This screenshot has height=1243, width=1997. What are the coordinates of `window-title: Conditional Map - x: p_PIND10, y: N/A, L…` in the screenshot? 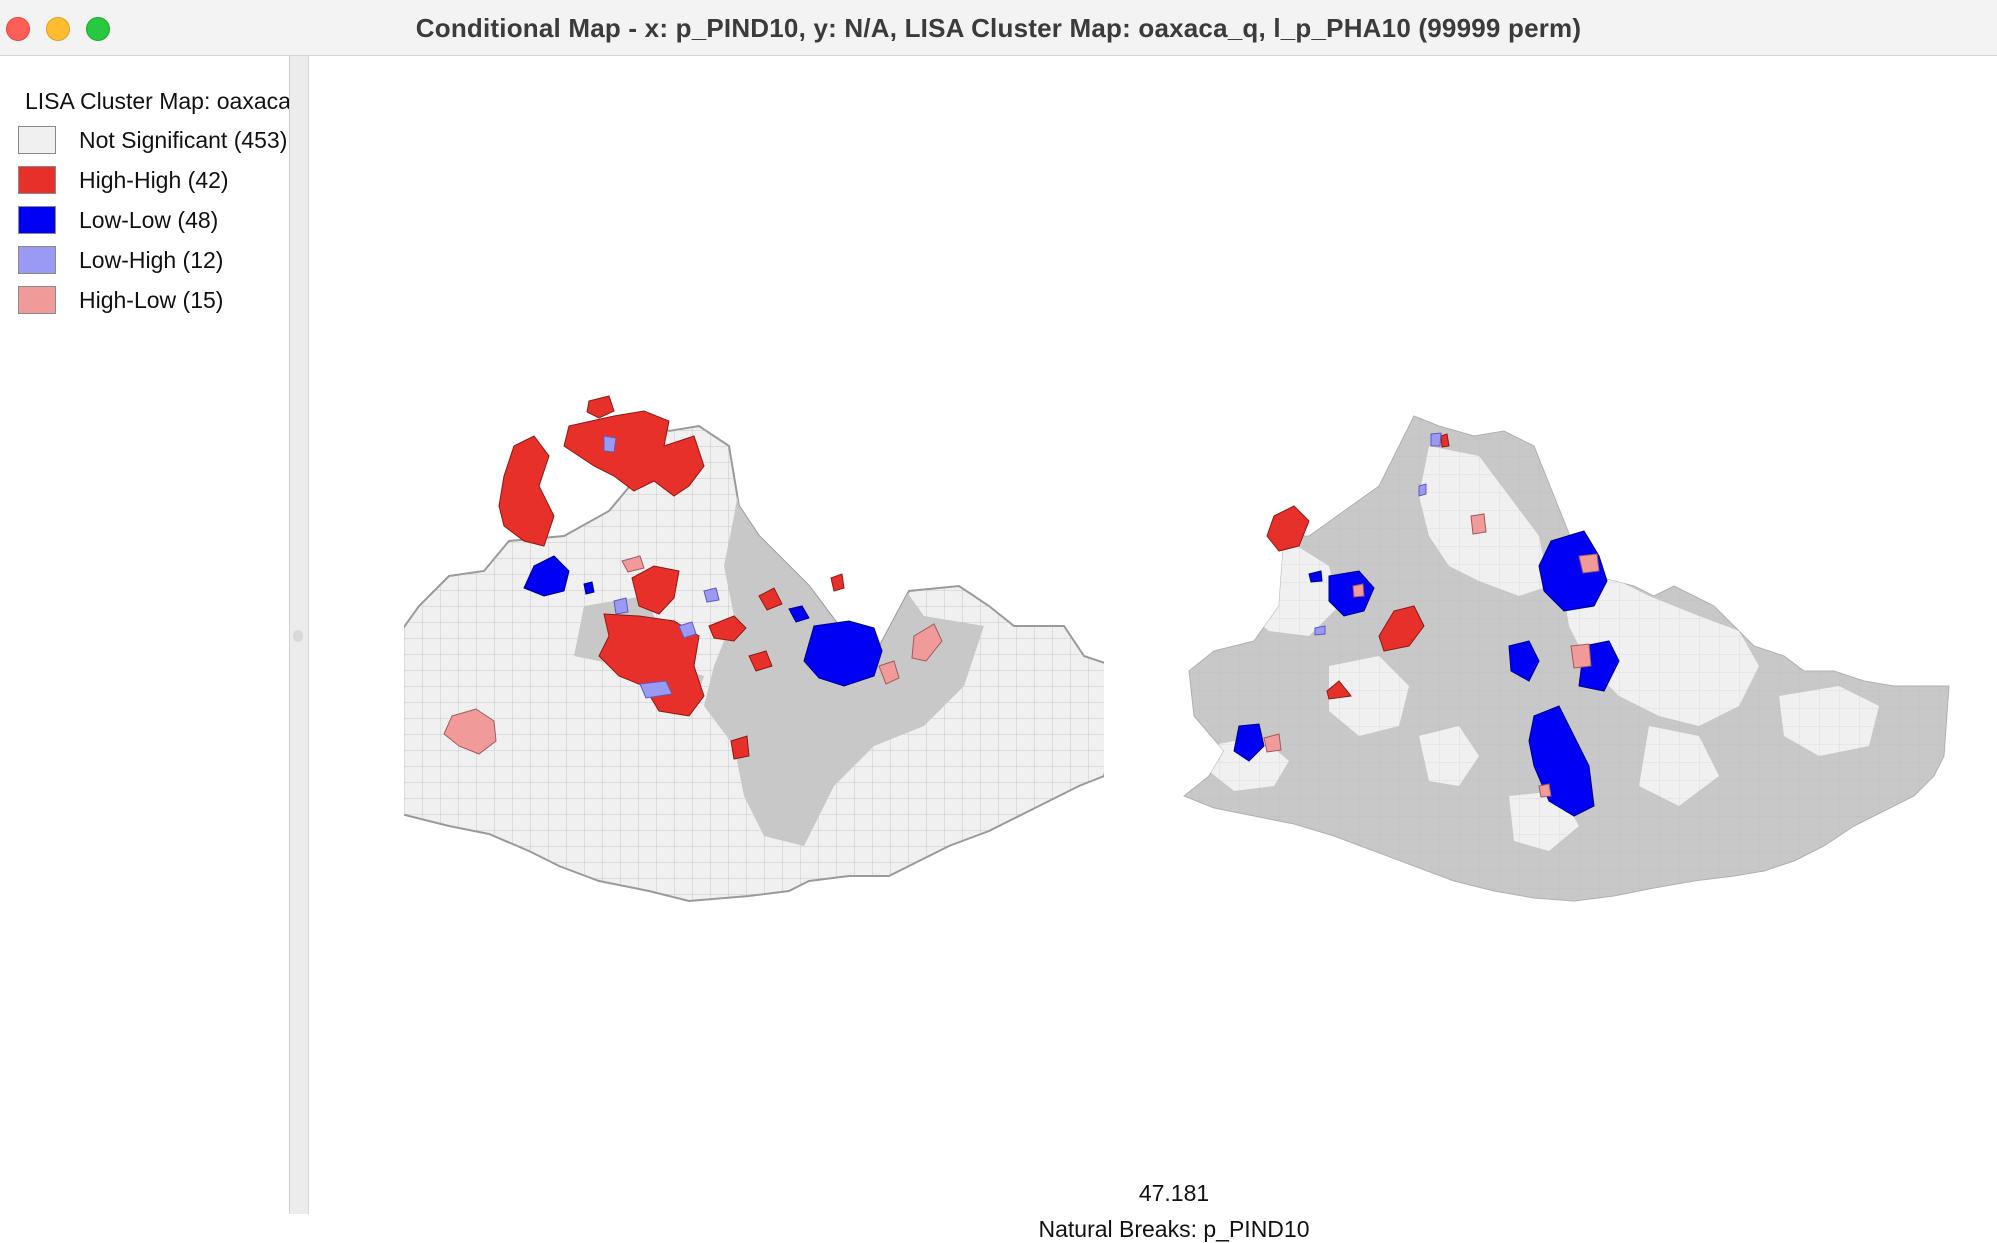 It's located at (998, 28).